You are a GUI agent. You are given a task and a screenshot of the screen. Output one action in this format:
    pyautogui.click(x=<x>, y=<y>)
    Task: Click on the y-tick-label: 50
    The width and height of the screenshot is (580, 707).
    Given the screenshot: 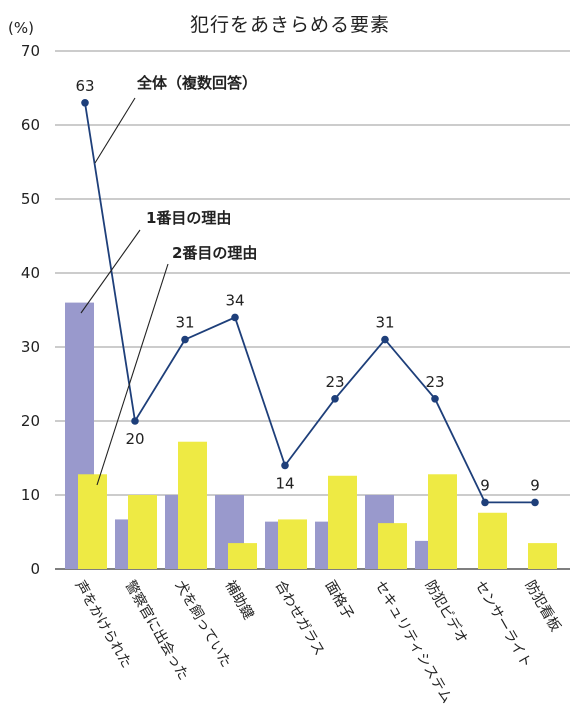 What is the action you would take?
    pyautogui.click(x=30, y=199)
    